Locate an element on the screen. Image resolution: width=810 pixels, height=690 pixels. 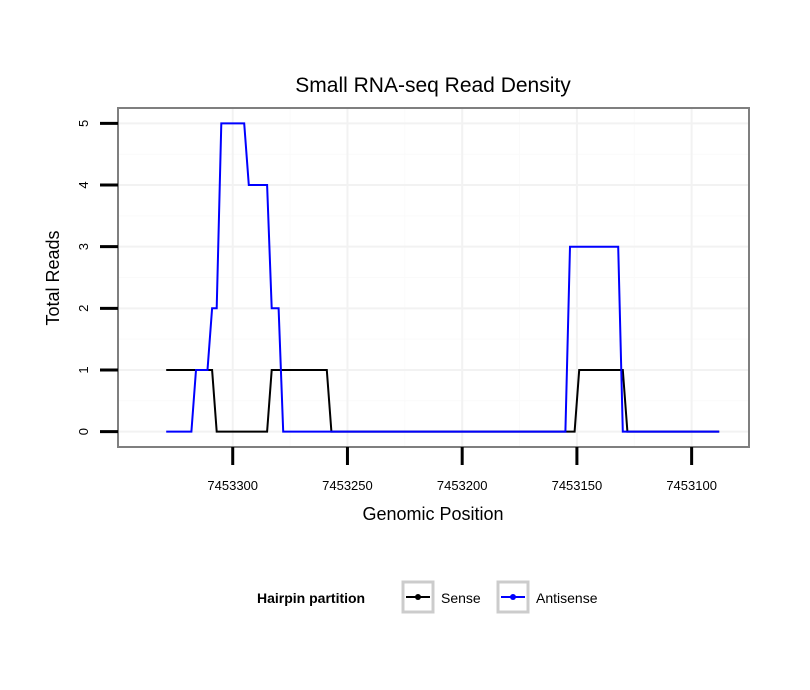
legend-label-sense: Sense is located at coordinates (461, 598).